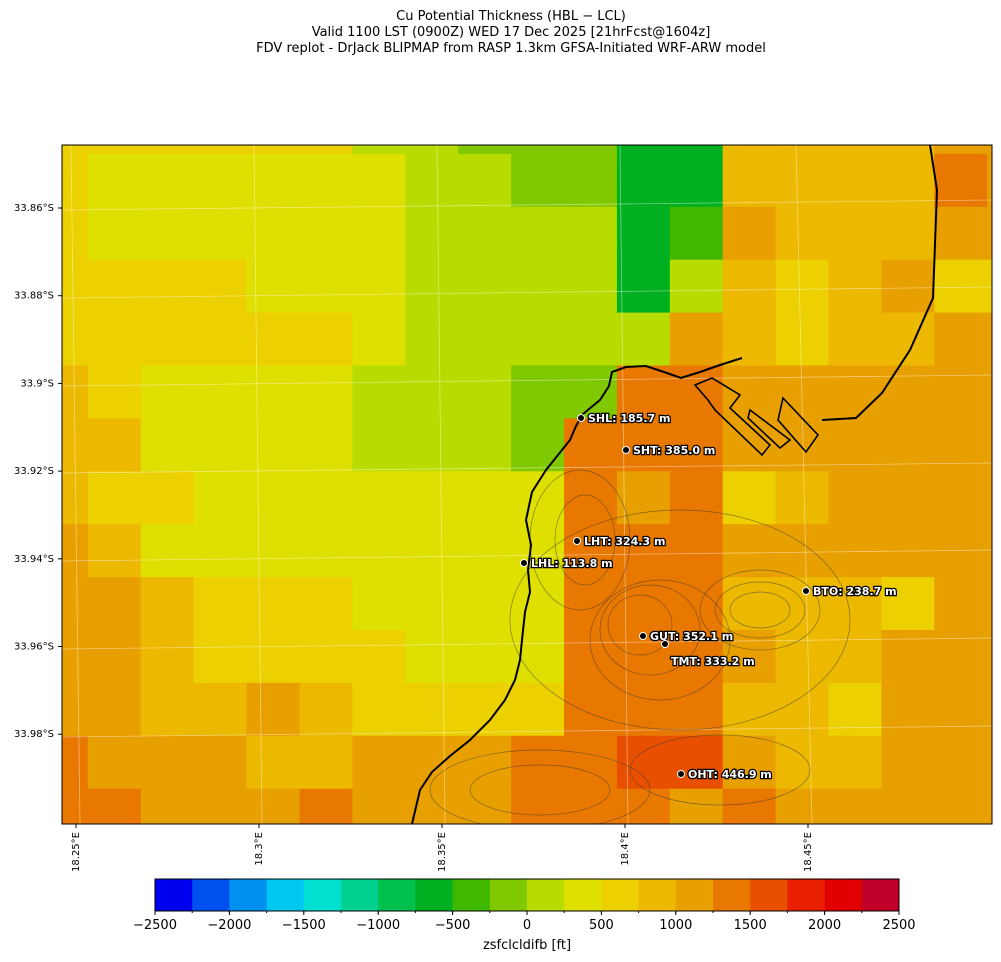 The image size is (1001, 962). What do you see at coordinates (34, 647) in the screenshot?
I see `lat-tick-label: 33.96°S` at bounding box center [34, 647].